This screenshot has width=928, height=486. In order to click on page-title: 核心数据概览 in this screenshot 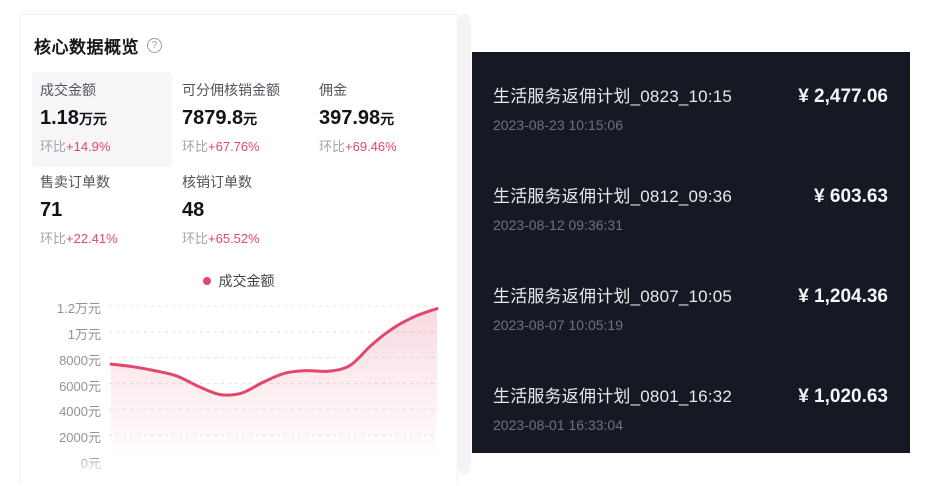, I will do `click(86, 47)`.